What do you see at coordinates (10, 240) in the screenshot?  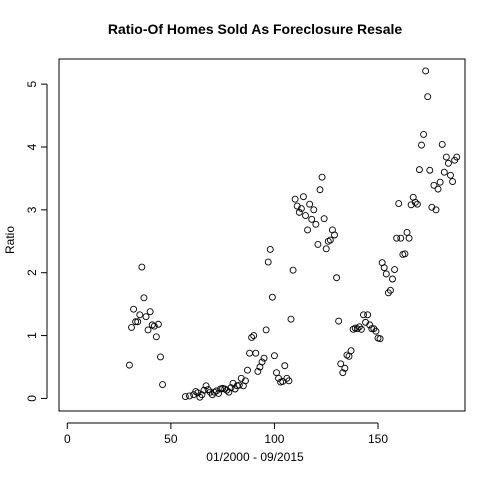 I see `y-axis-label: Ratio` at bounding box center [10, 240].